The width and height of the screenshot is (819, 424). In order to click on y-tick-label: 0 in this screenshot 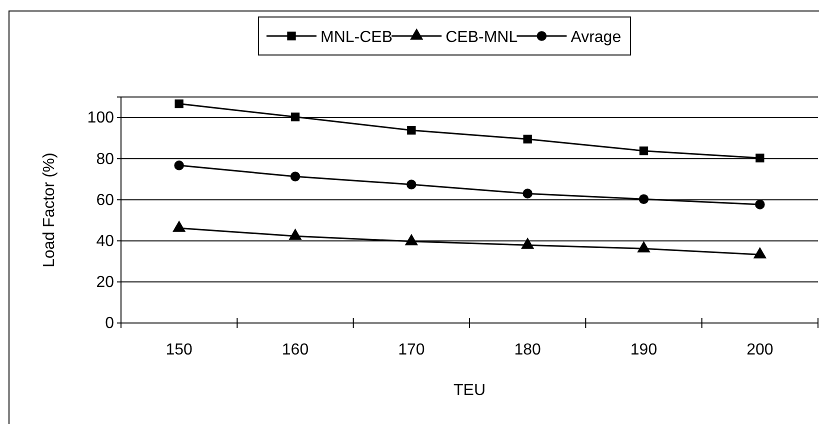, I will do `click(109, 323)`.